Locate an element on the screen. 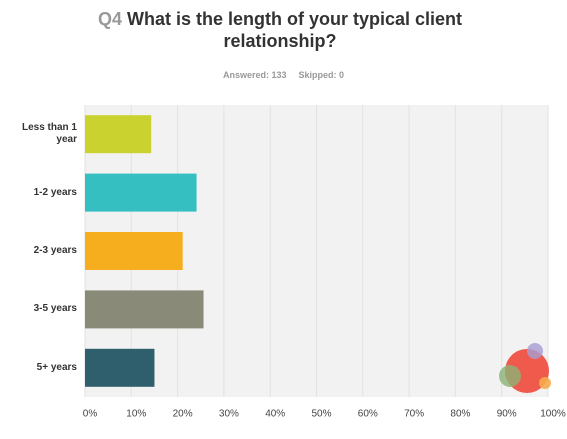  x-tick-label: 90% is located at coordinates (507, 414).